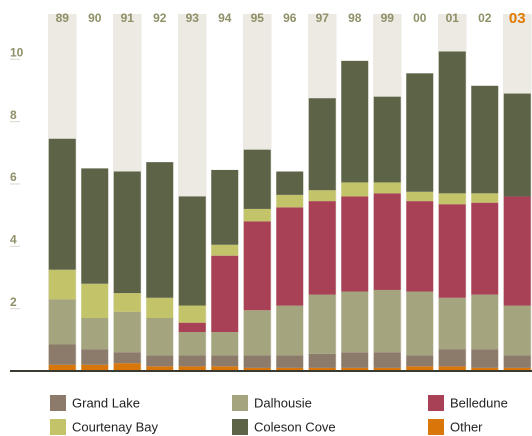  What do you see at coordinates (466, 426) in the screenshot?
I see `legend-label: Other` at bounding box center [466, 426].